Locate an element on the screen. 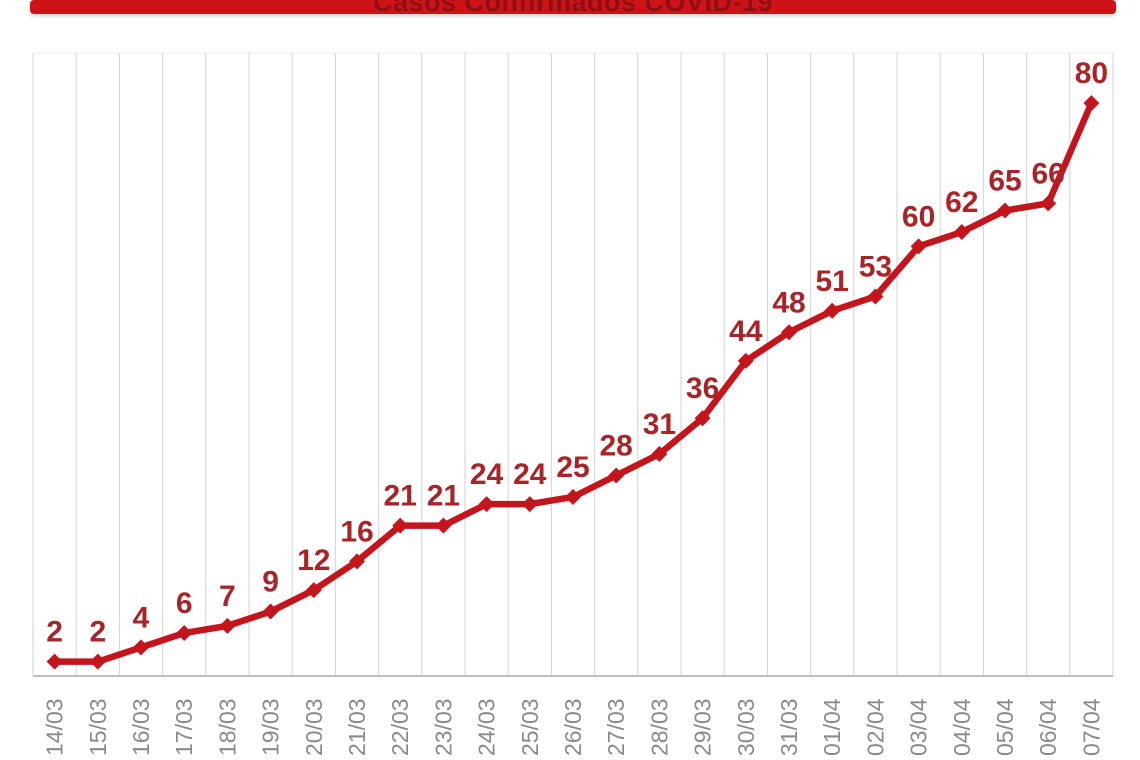  data-label: 6 is located at coordinates (184, 603).